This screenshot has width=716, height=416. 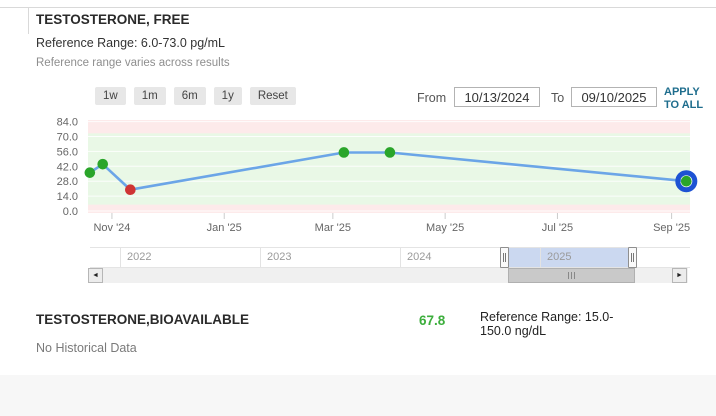 I want to click on range-button-6m: 6m, so click(x=189, y=96).